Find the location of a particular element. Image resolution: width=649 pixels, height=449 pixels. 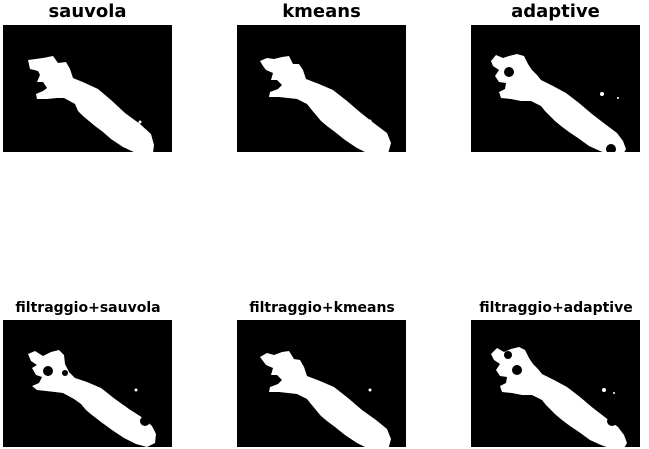

mask-image-filtraggio-kmeans is located at coordinates (321, 383).